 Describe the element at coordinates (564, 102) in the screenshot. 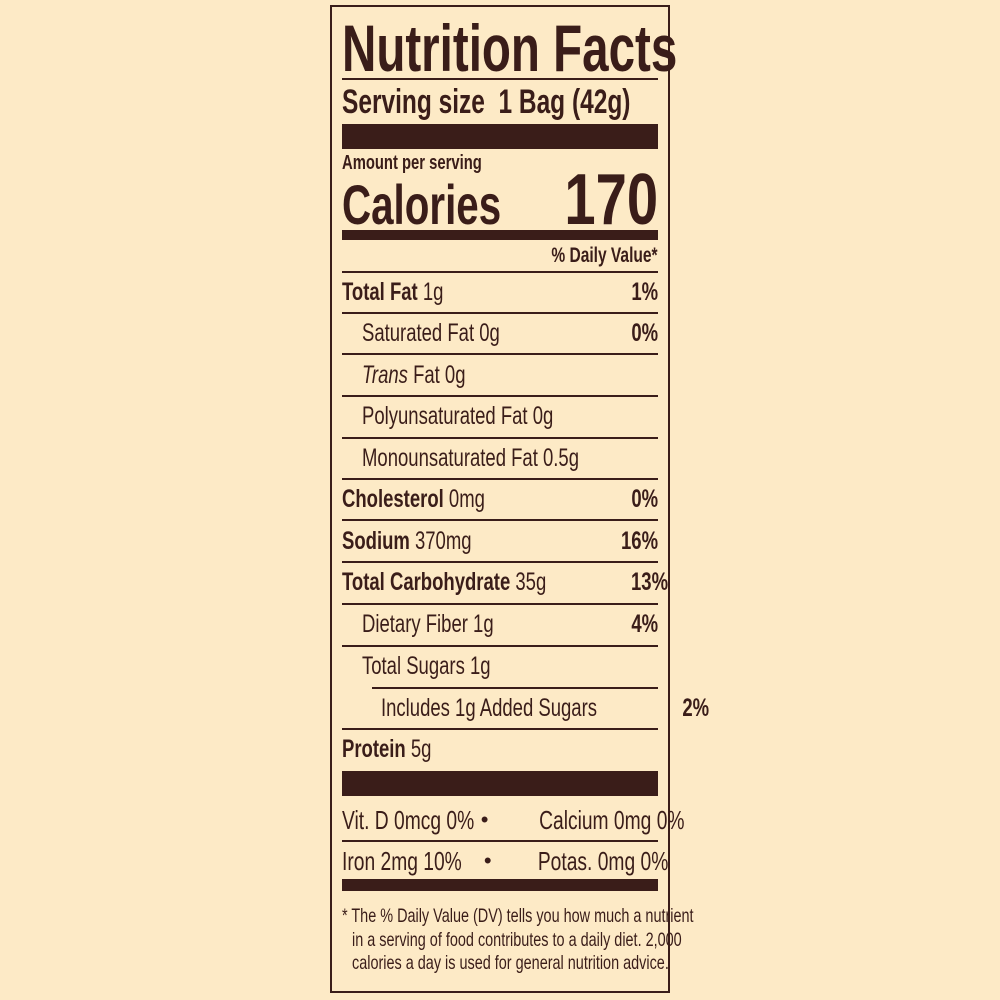

I see `serving-size-value: 1 Bag (42g)` at that location.